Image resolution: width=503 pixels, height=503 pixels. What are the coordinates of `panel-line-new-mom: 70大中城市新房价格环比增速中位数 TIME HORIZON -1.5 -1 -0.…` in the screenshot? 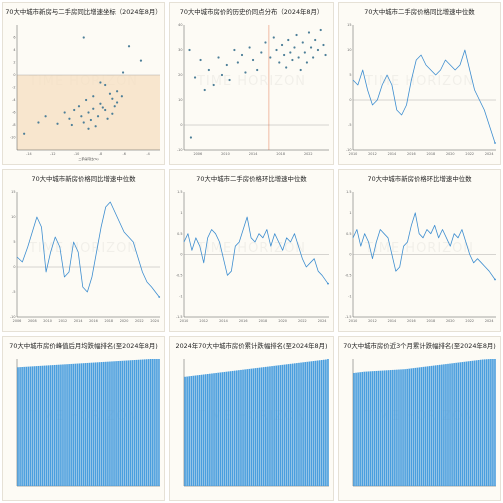 It's located at (419, 250).